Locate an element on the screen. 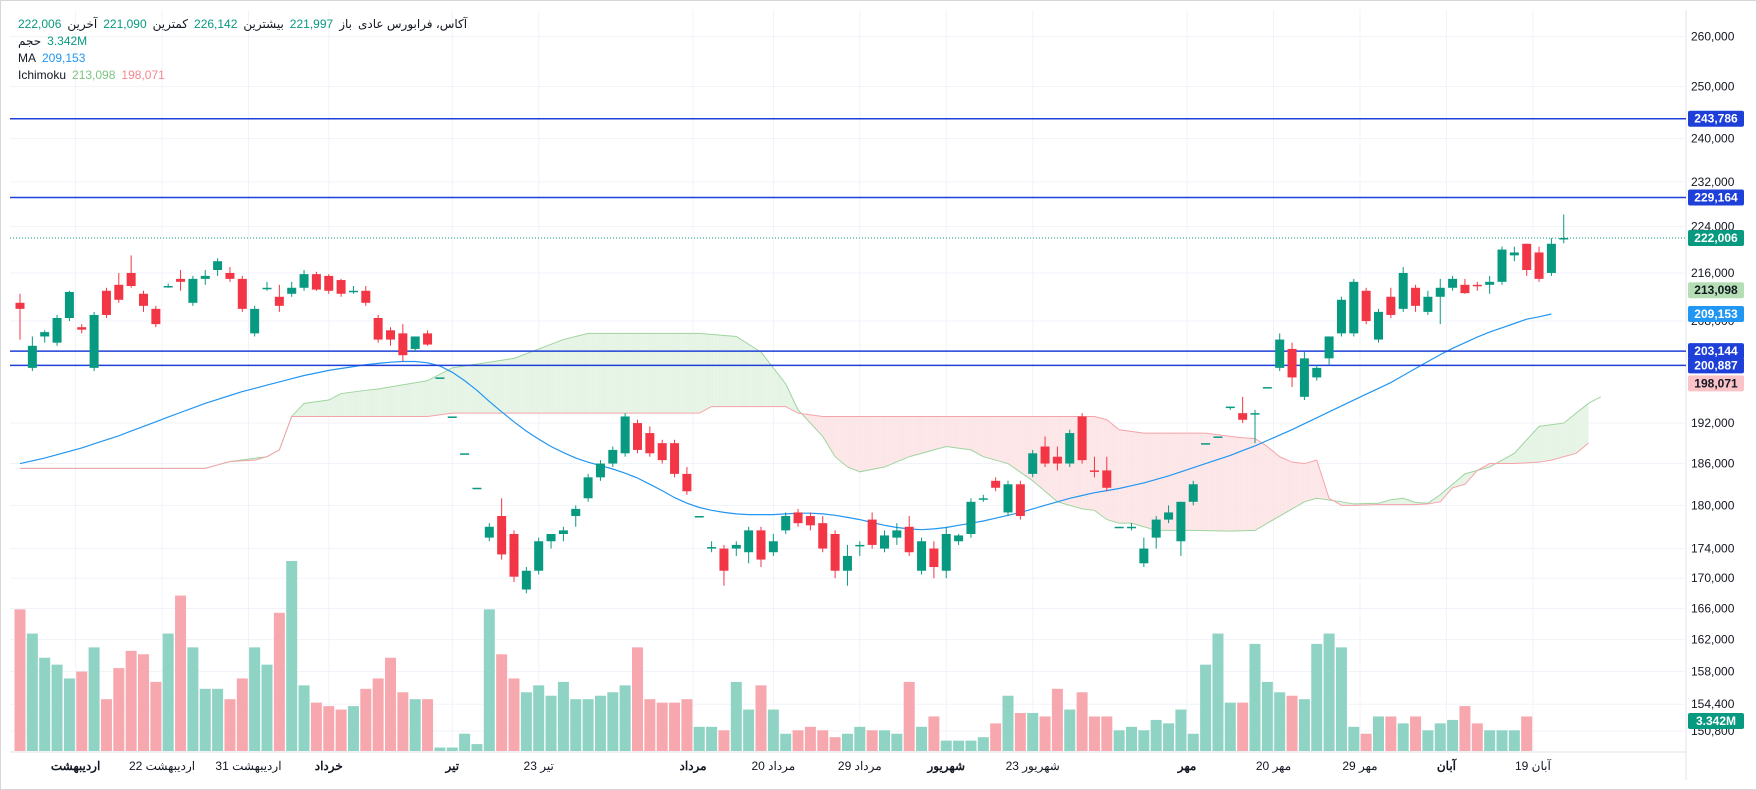 This screenshot has height=790, width=1757. price-badge: 243,786 is located at coordinates (1716, 118).